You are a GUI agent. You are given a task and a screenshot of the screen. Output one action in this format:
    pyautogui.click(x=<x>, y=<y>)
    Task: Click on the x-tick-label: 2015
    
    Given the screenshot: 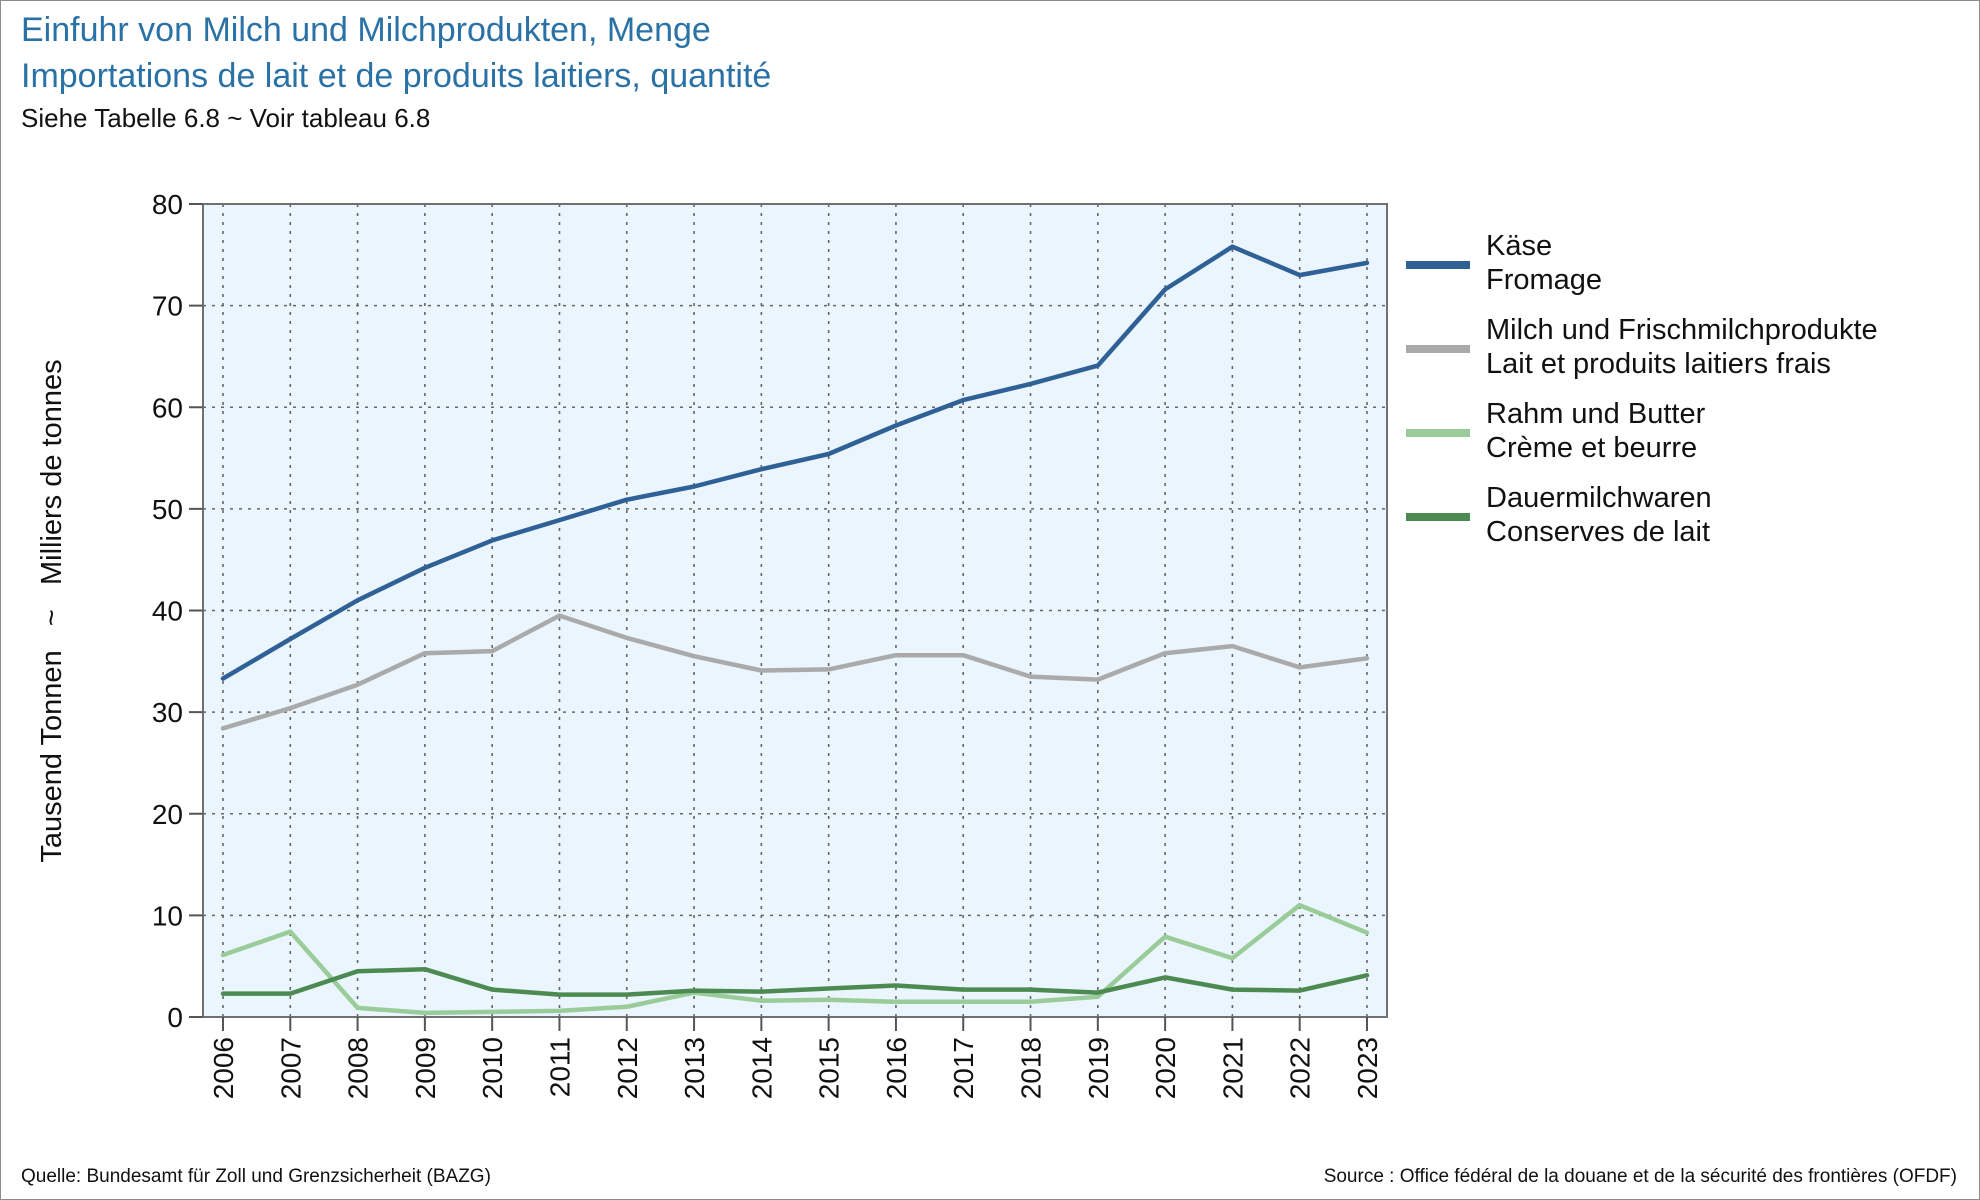 What is the action you would take?
    pyautogui.click(x=829, y=1068)
    